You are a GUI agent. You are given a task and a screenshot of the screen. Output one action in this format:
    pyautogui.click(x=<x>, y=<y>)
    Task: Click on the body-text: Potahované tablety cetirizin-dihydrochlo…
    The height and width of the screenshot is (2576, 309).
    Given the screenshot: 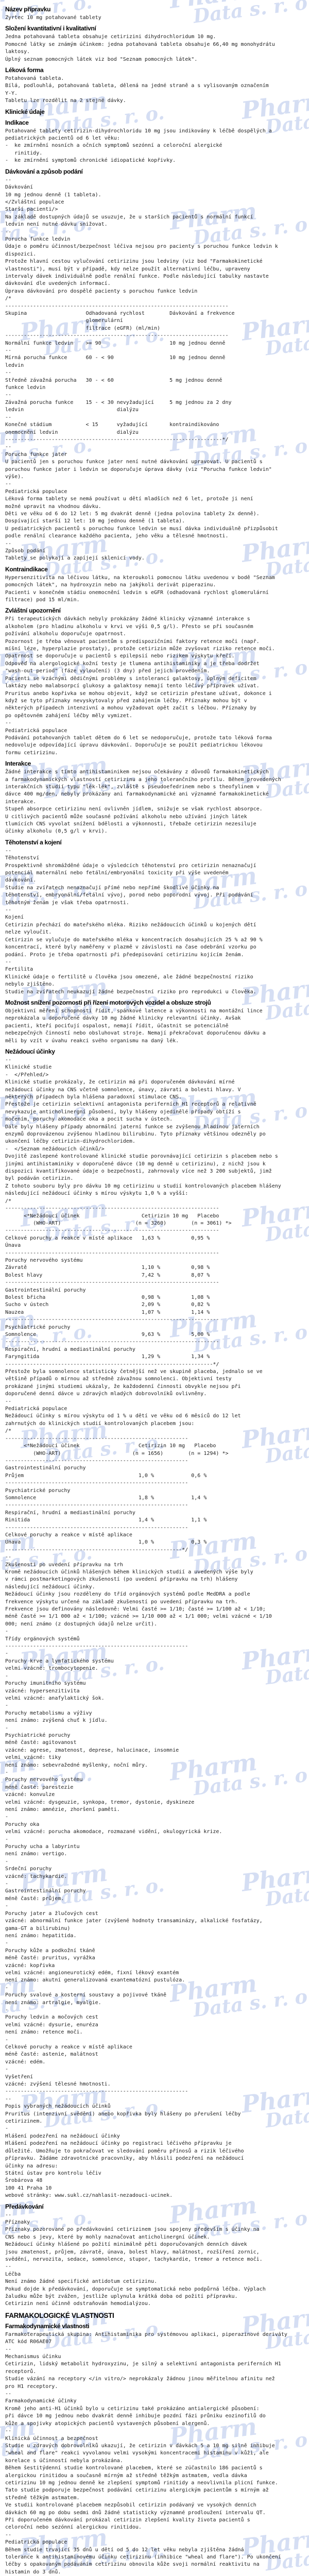 What is the action you would take?
    pyautogui.click(x=138, y=146)
    